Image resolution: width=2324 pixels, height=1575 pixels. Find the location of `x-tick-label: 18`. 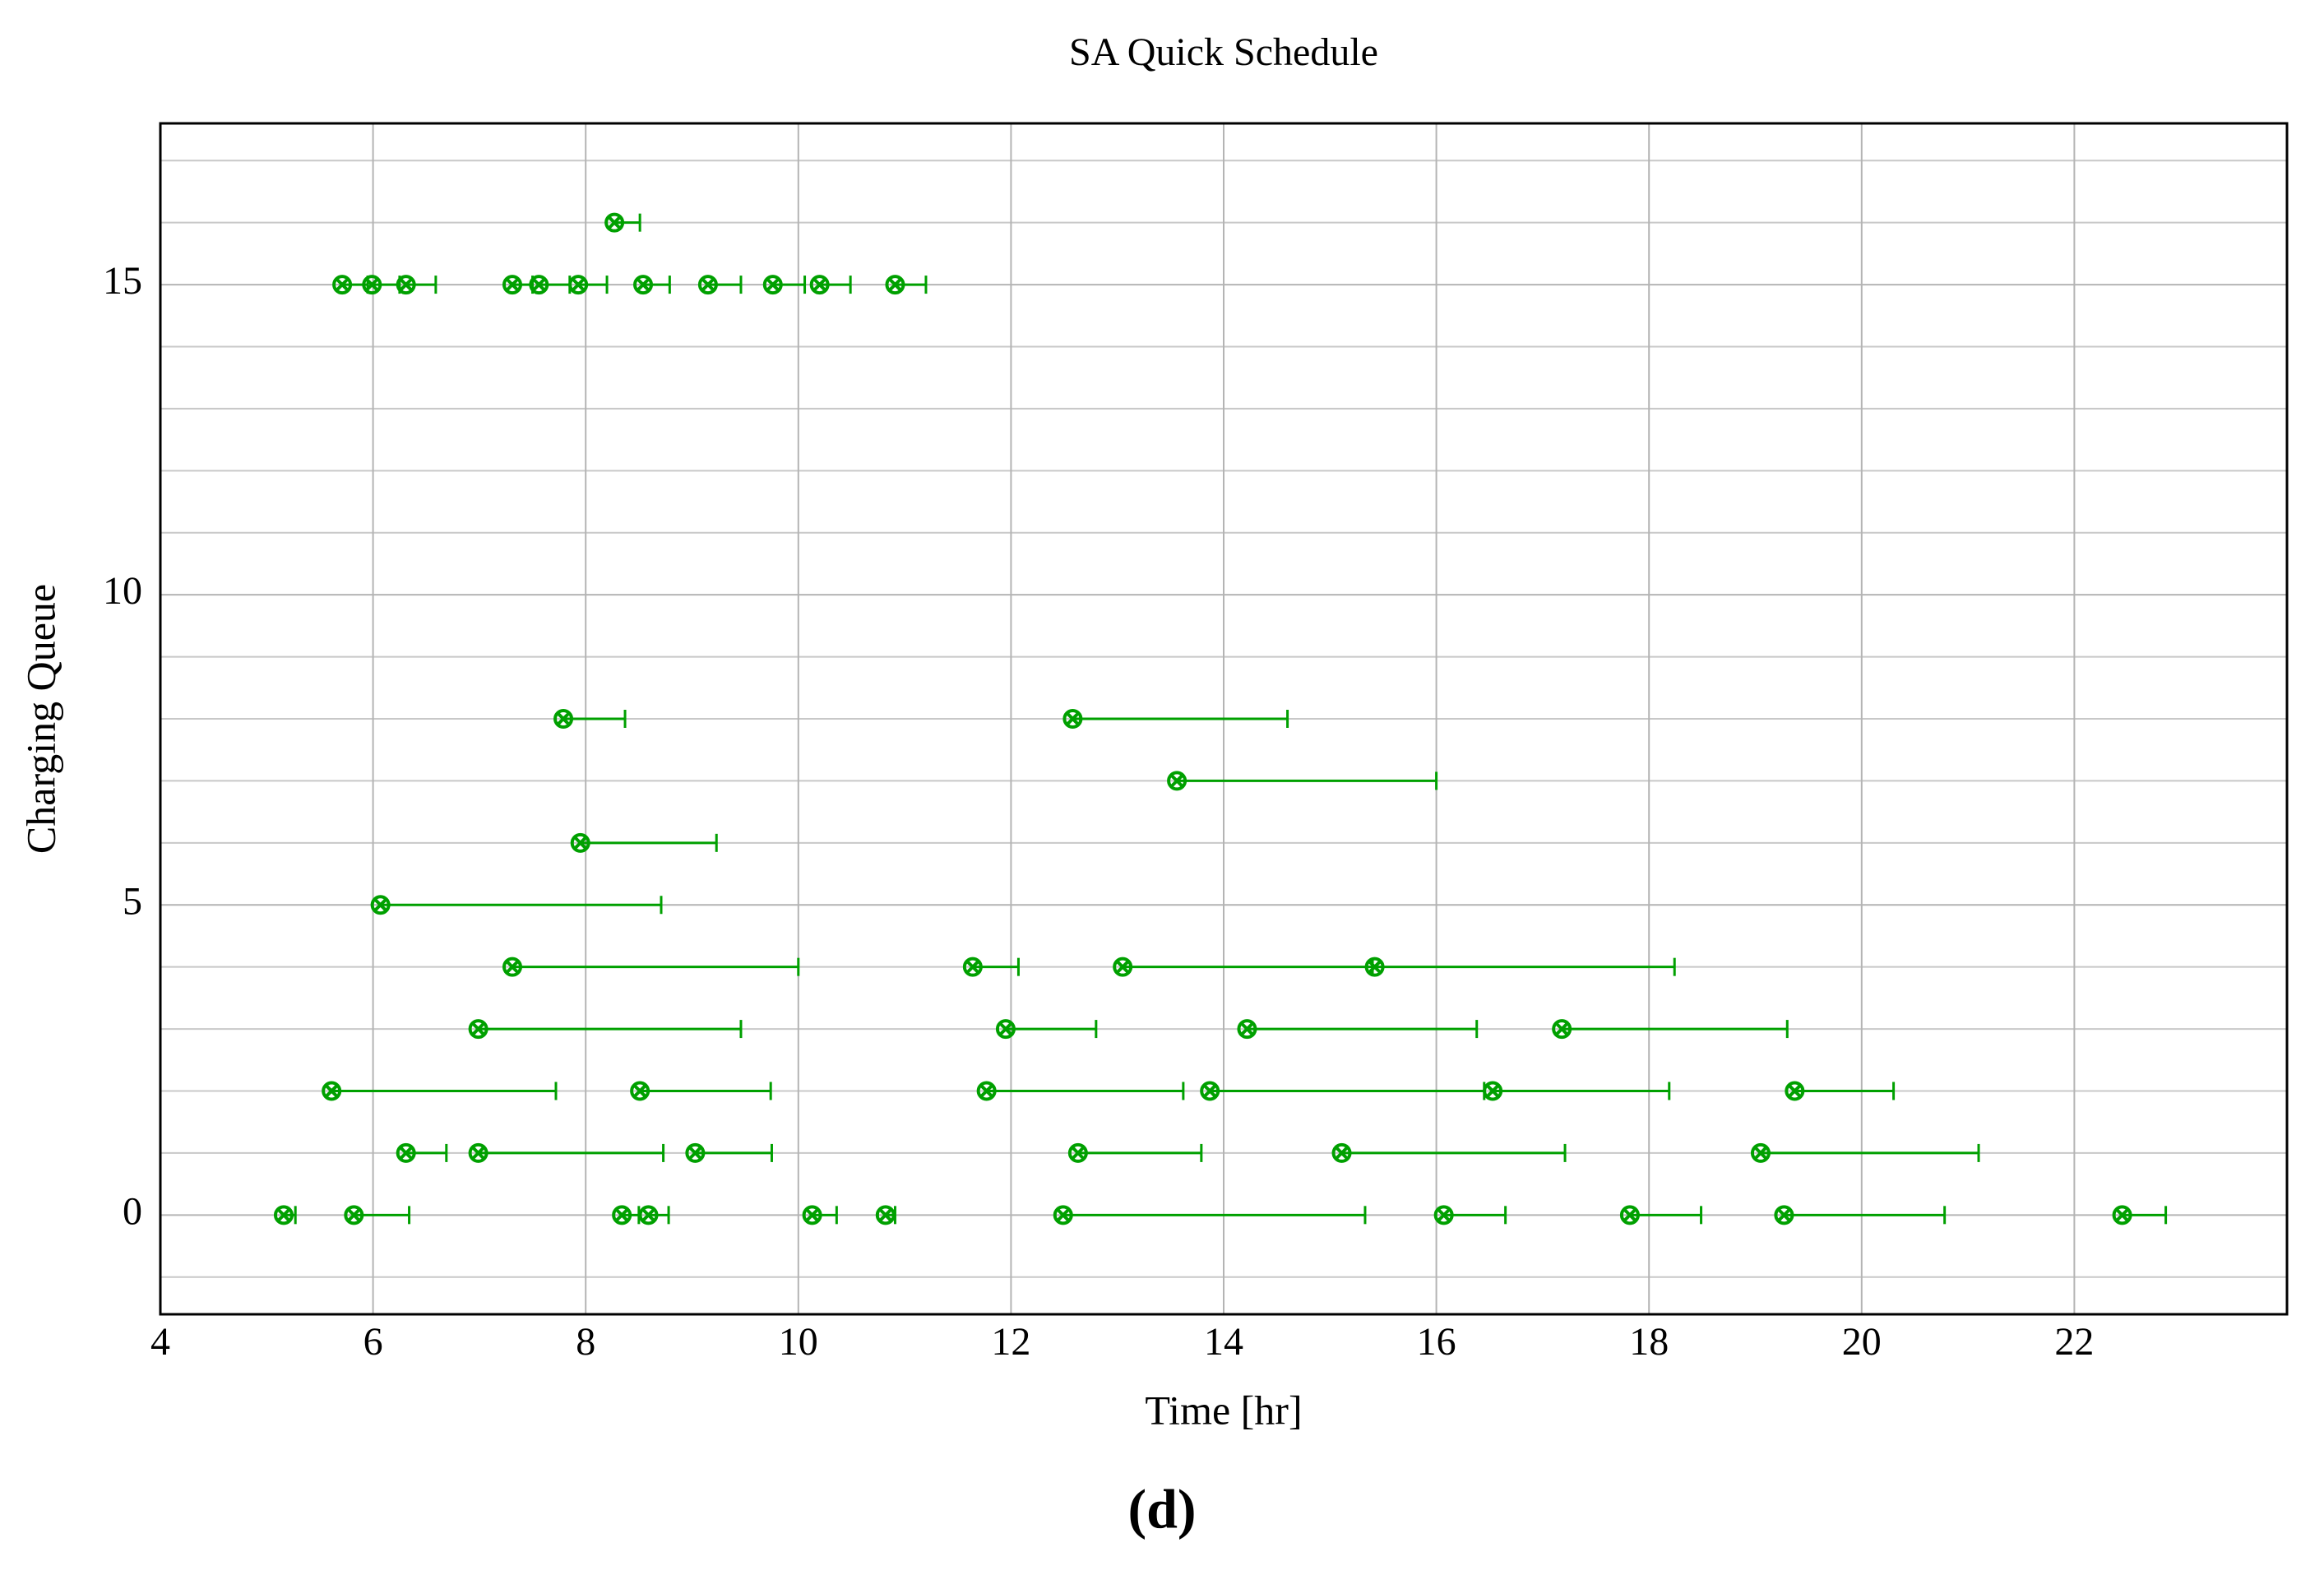

x-tick-label: 18 is located at coordinates (1649, 1342).